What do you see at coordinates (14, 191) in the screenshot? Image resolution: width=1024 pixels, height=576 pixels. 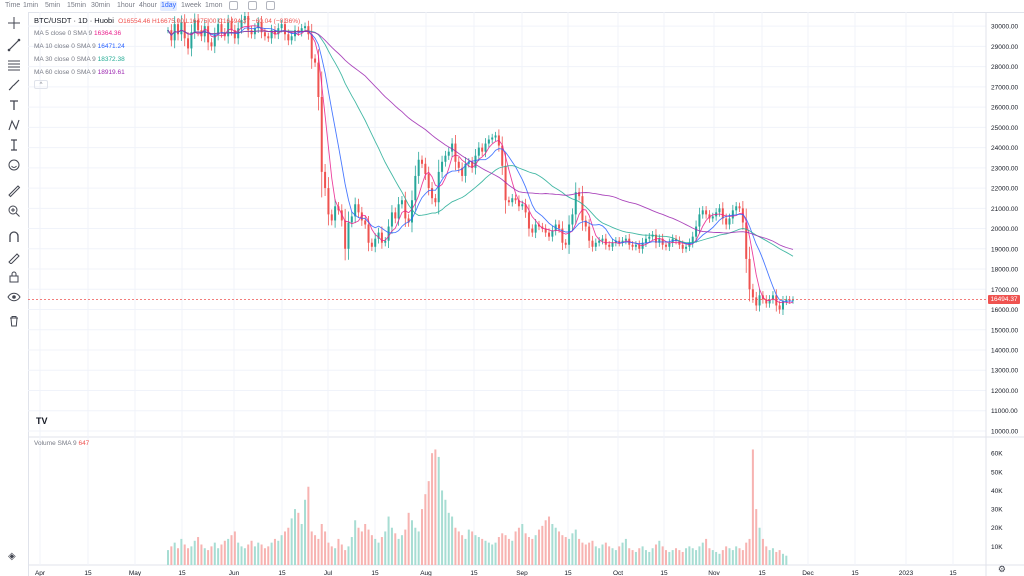 I see `ruler-icon` at bounding box center [14, 191].